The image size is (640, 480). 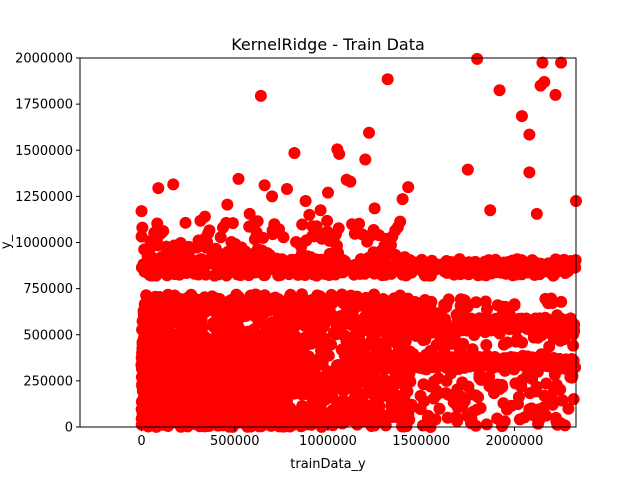 I want to click on y-tick-label: 500000, so click(x=48, y=335).